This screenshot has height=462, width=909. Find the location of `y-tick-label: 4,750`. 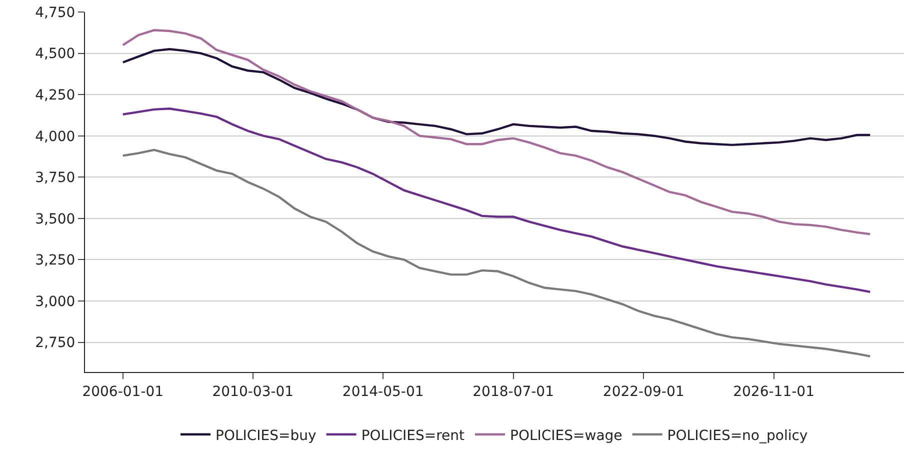

y-tick-label: 4,750 is located at coordinates (55, 12).